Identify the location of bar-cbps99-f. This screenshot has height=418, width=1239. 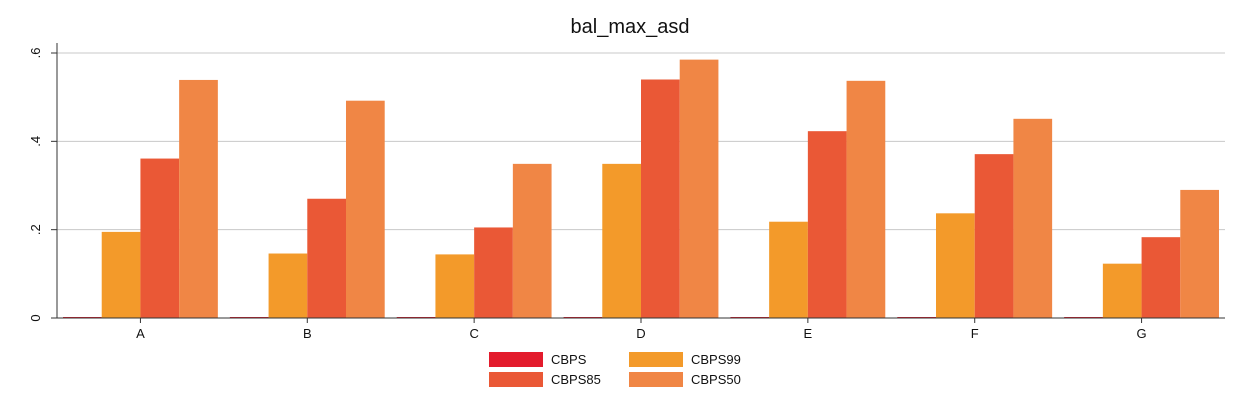
(955, 265).